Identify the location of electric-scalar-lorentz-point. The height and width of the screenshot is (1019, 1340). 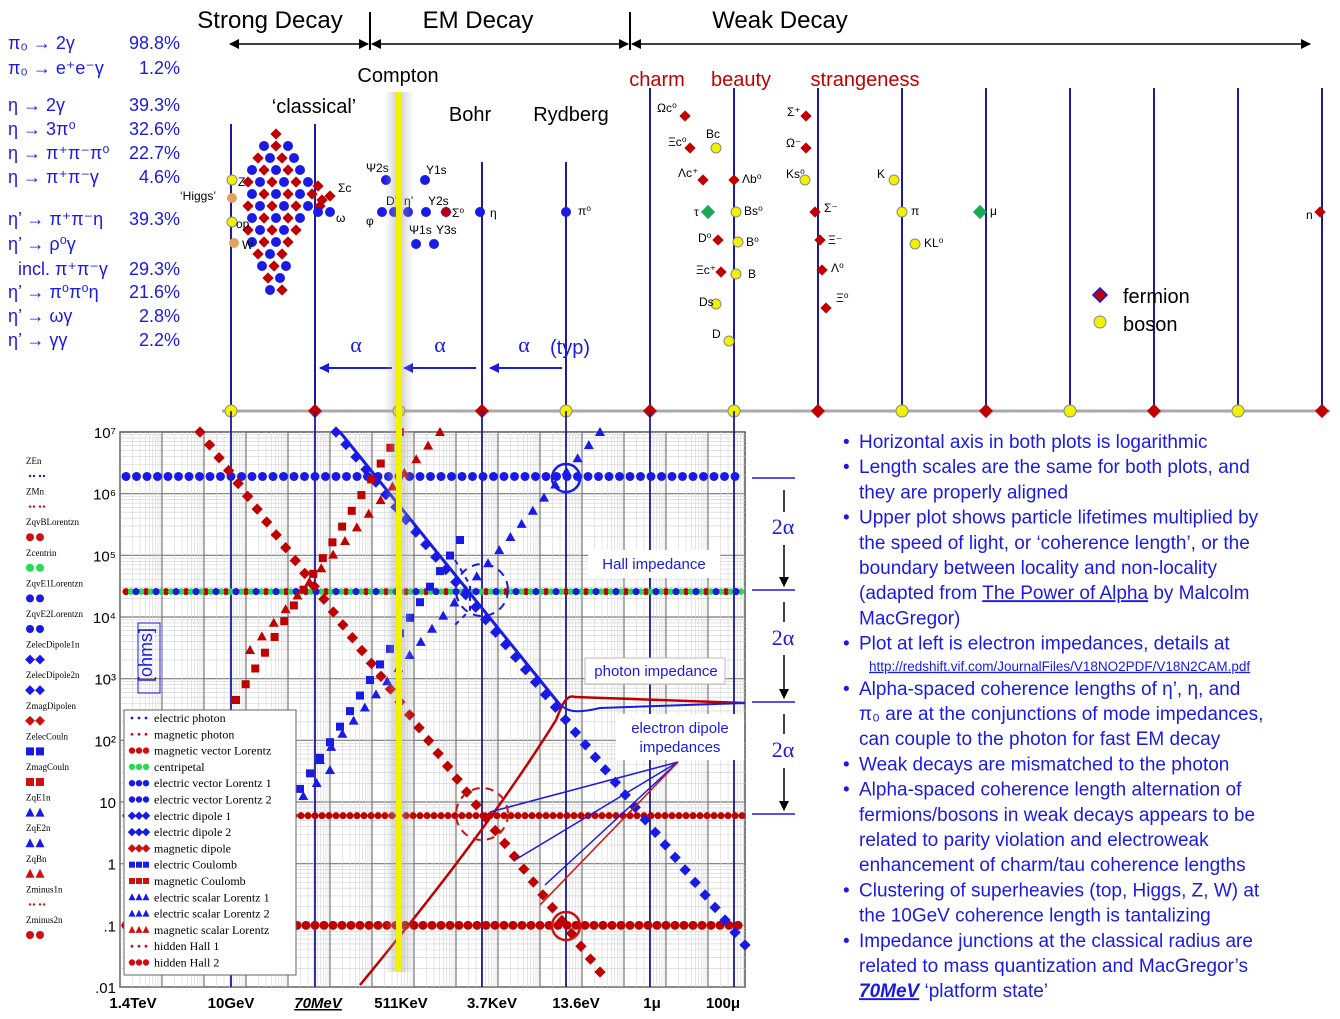
(465, 589).